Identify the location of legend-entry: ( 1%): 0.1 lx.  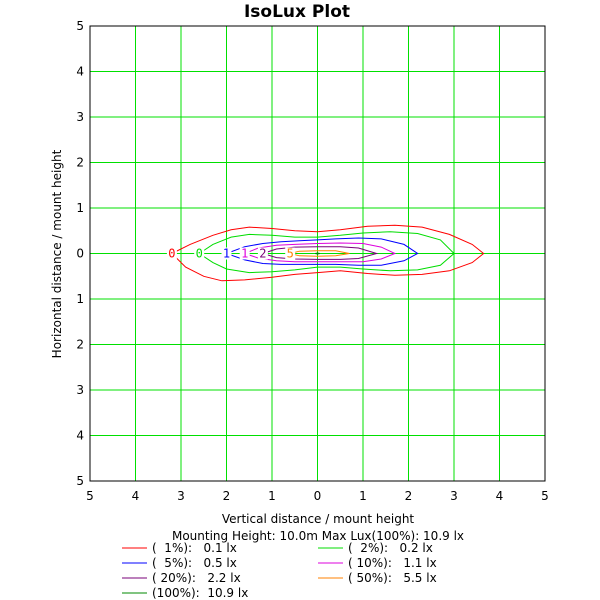
(194, 548).